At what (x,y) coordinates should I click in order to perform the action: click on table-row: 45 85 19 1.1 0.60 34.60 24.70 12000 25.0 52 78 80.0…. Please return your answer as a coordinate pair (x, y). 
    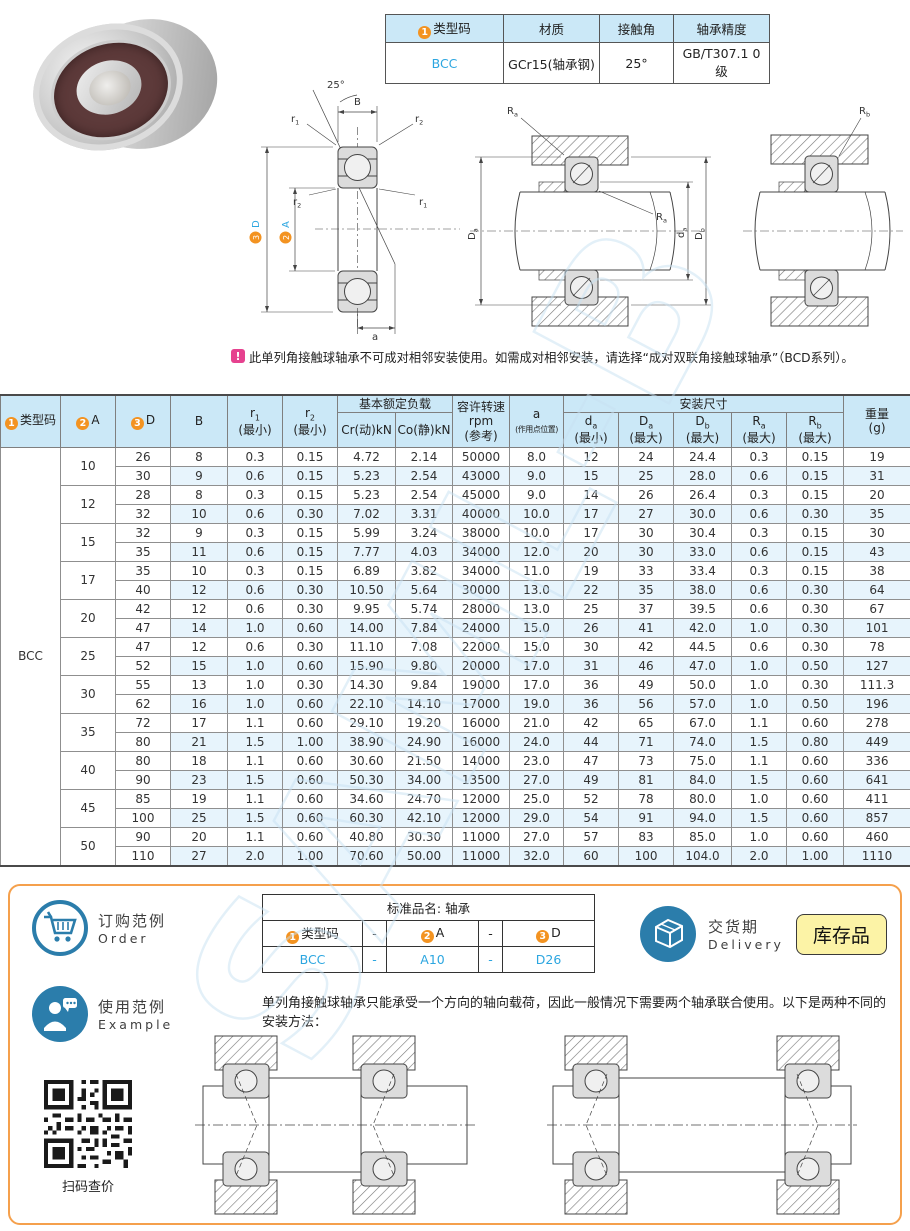
    Looking at the image, I should click on (455, 808).